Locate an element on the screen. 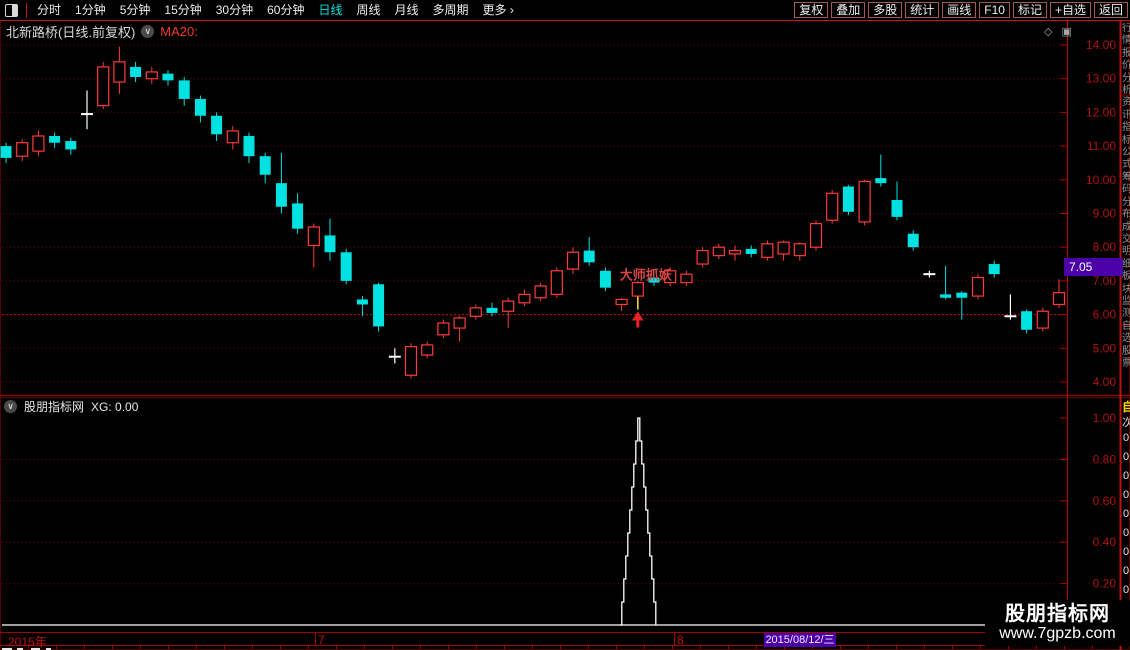 The height and width of the screenshot is (650, 1130). tab-period: 多周期 is located at coordinates (450, 10).